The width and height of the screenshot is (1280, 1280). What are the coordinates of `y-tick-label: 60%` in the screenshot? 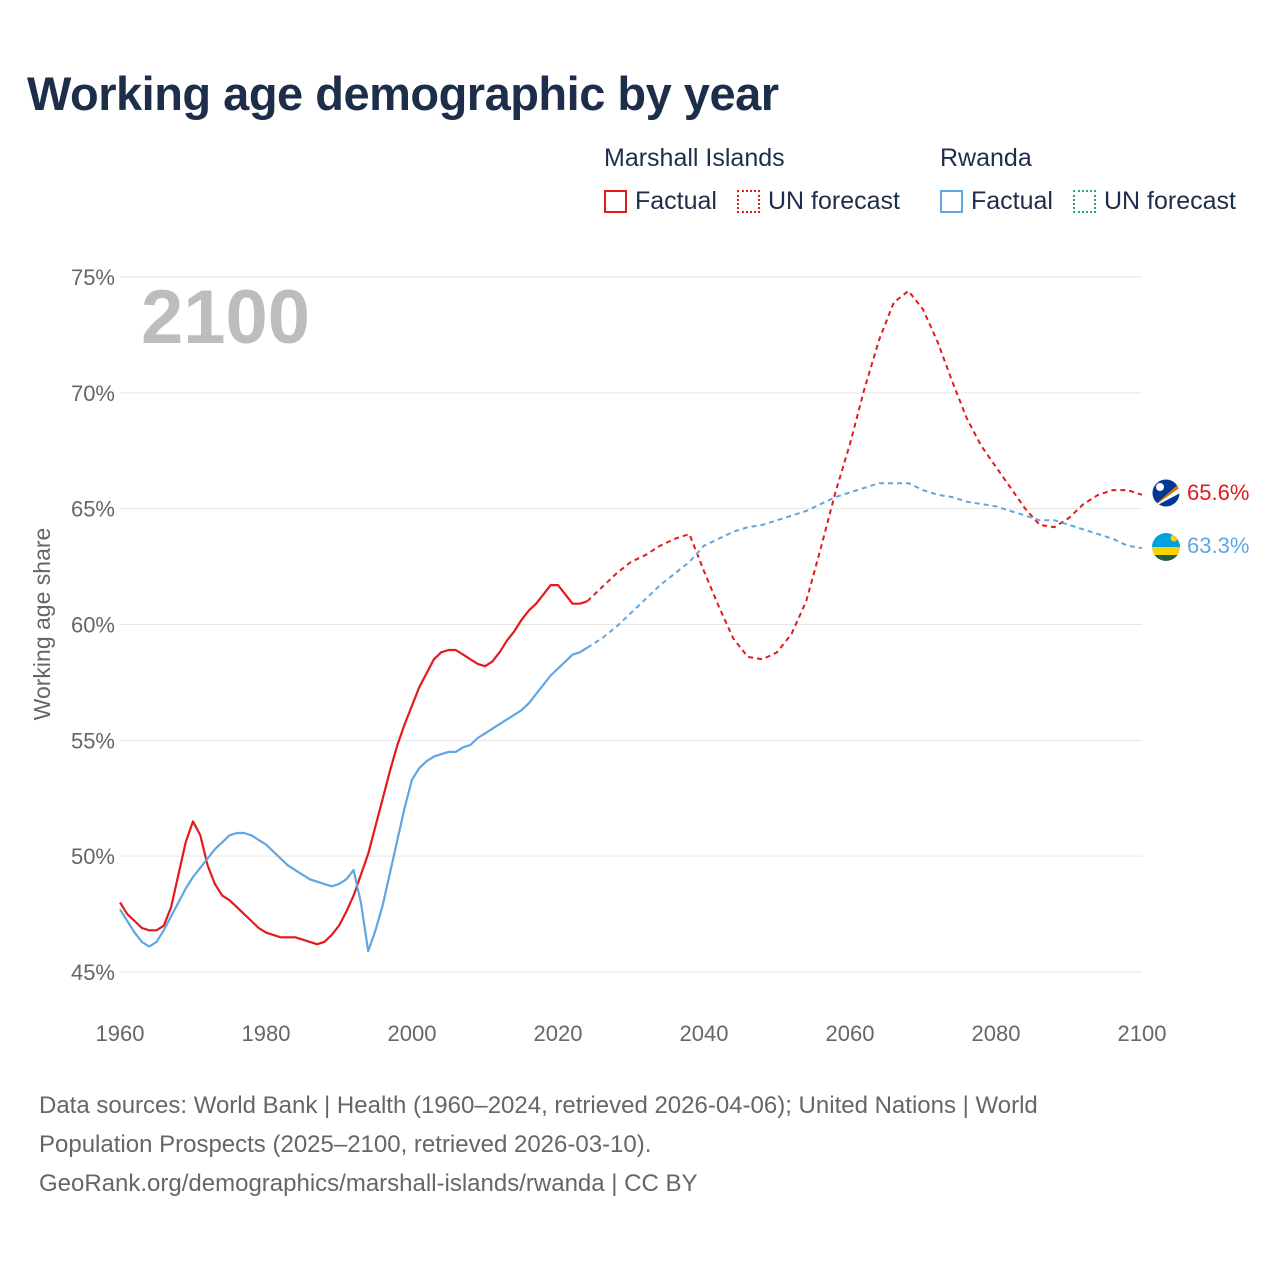 It's located at (93, 625).